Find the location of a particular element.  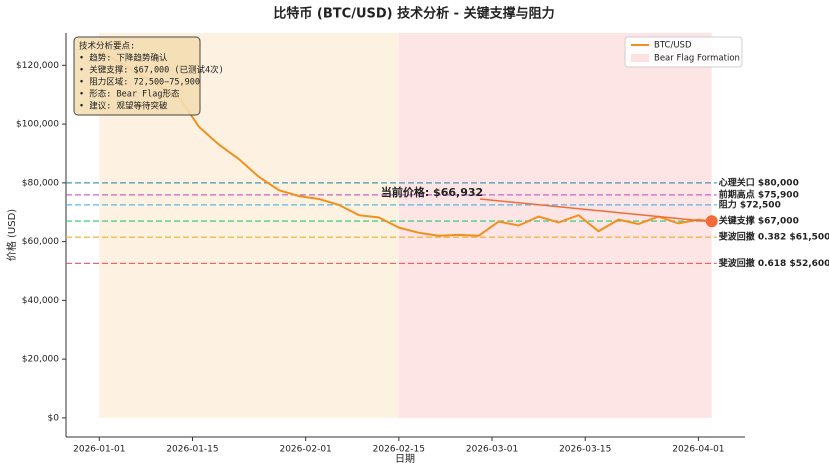

y-tick-label: $120,000 is located at coordinates (37, 66).